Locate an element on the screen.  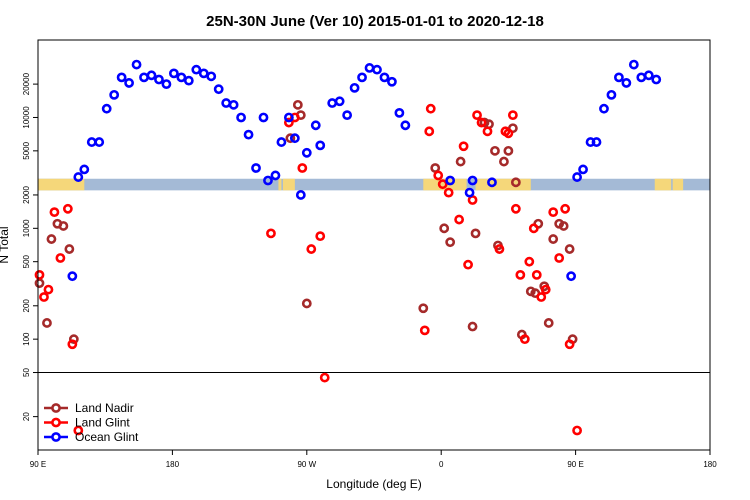
legend-label: Land Nadir is located at coordinates (104, 408).